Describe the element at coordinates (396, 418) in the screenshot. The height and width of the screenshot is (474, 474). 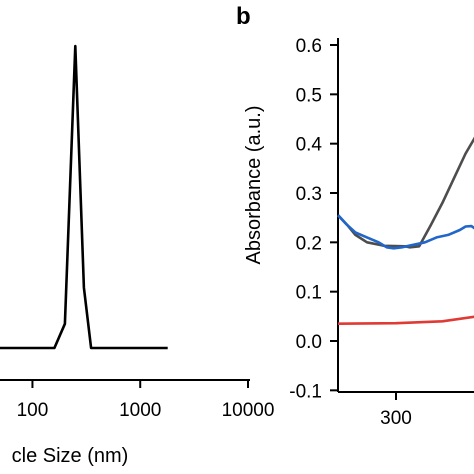
I see `panel-b-x-tick-label: 300` at that location.